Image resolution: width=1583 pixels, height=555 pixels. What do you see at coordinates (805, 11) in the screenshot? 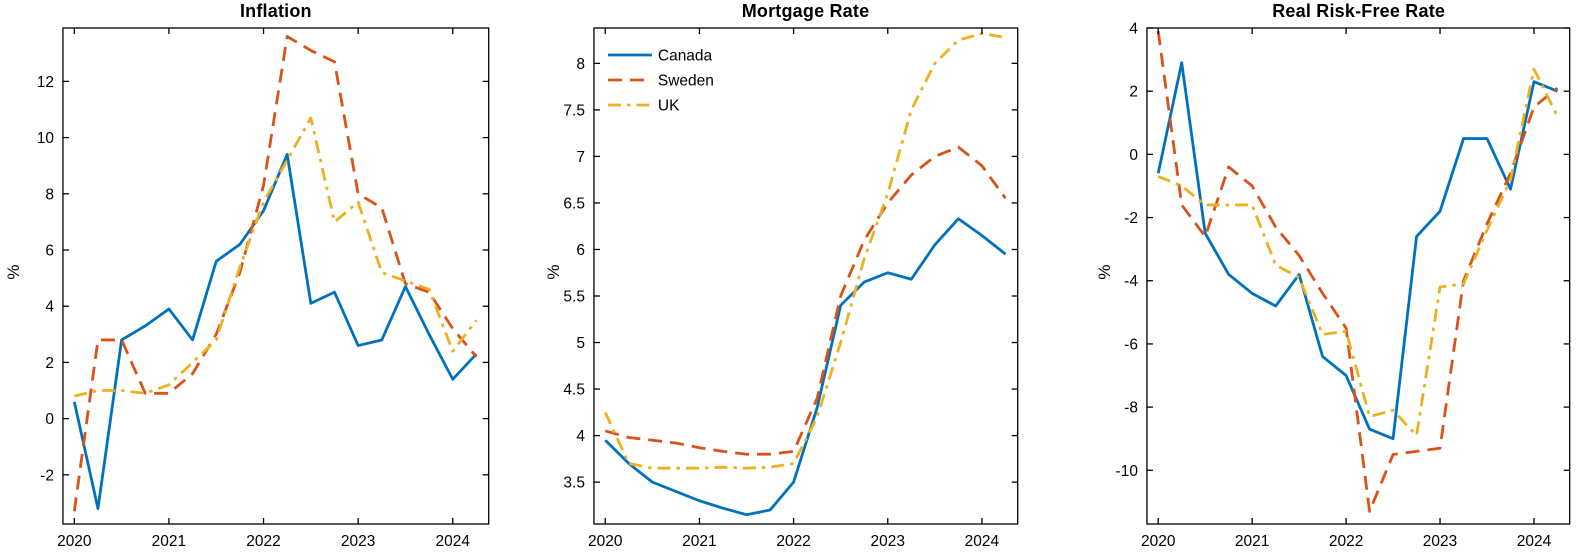
I see `chart-title-mortgage-rate: Mortgage Rate` at bounding box center [805, 11].